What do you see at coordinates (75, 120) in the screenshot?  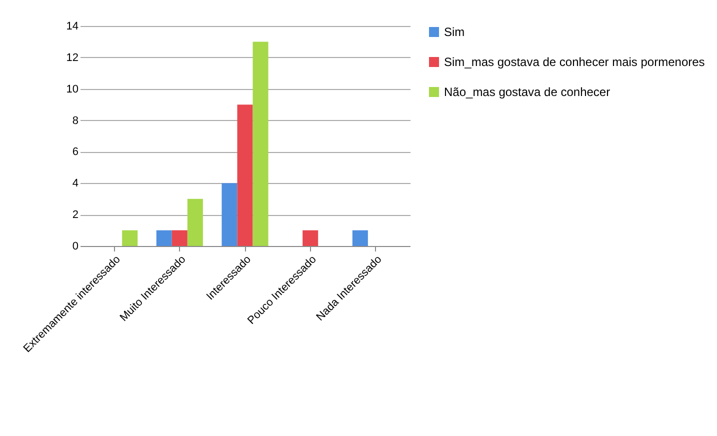 I see `y-tick-label: 8` at bounding box center [75, 120].